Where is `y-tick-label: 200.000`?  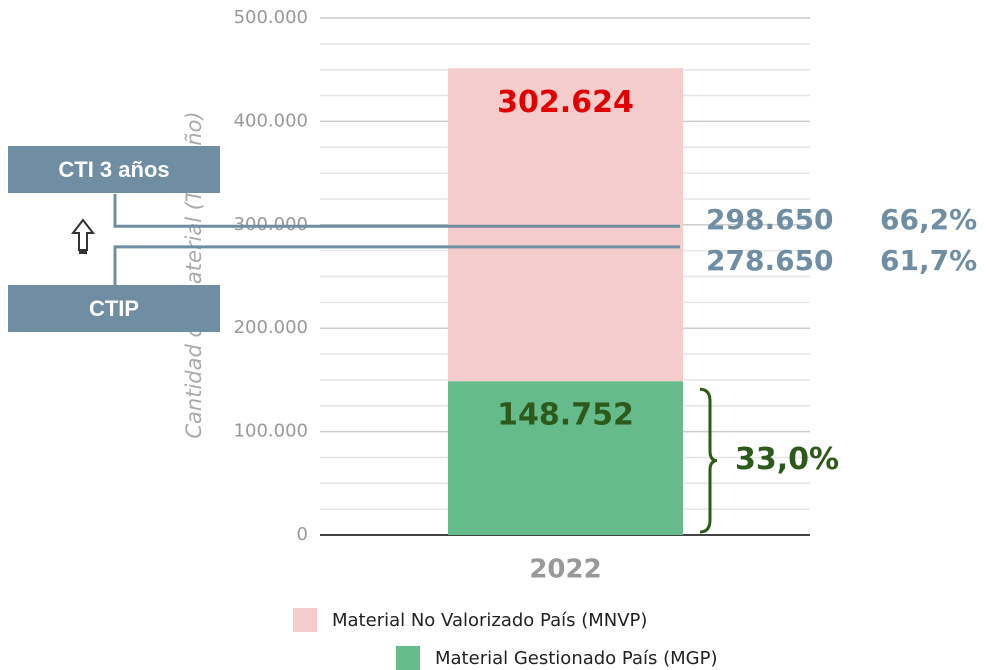 y-tick-label: 200.000 is located at coordinates (271, 327).